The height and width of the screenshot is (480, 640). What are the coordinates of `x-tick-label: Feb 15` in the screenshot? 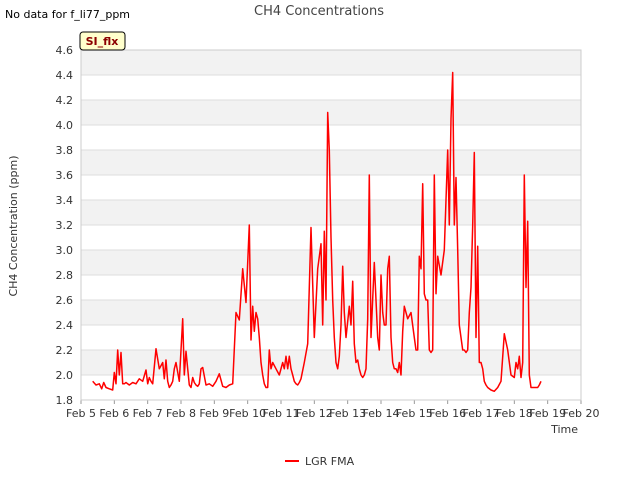 It's located at (414, 413).